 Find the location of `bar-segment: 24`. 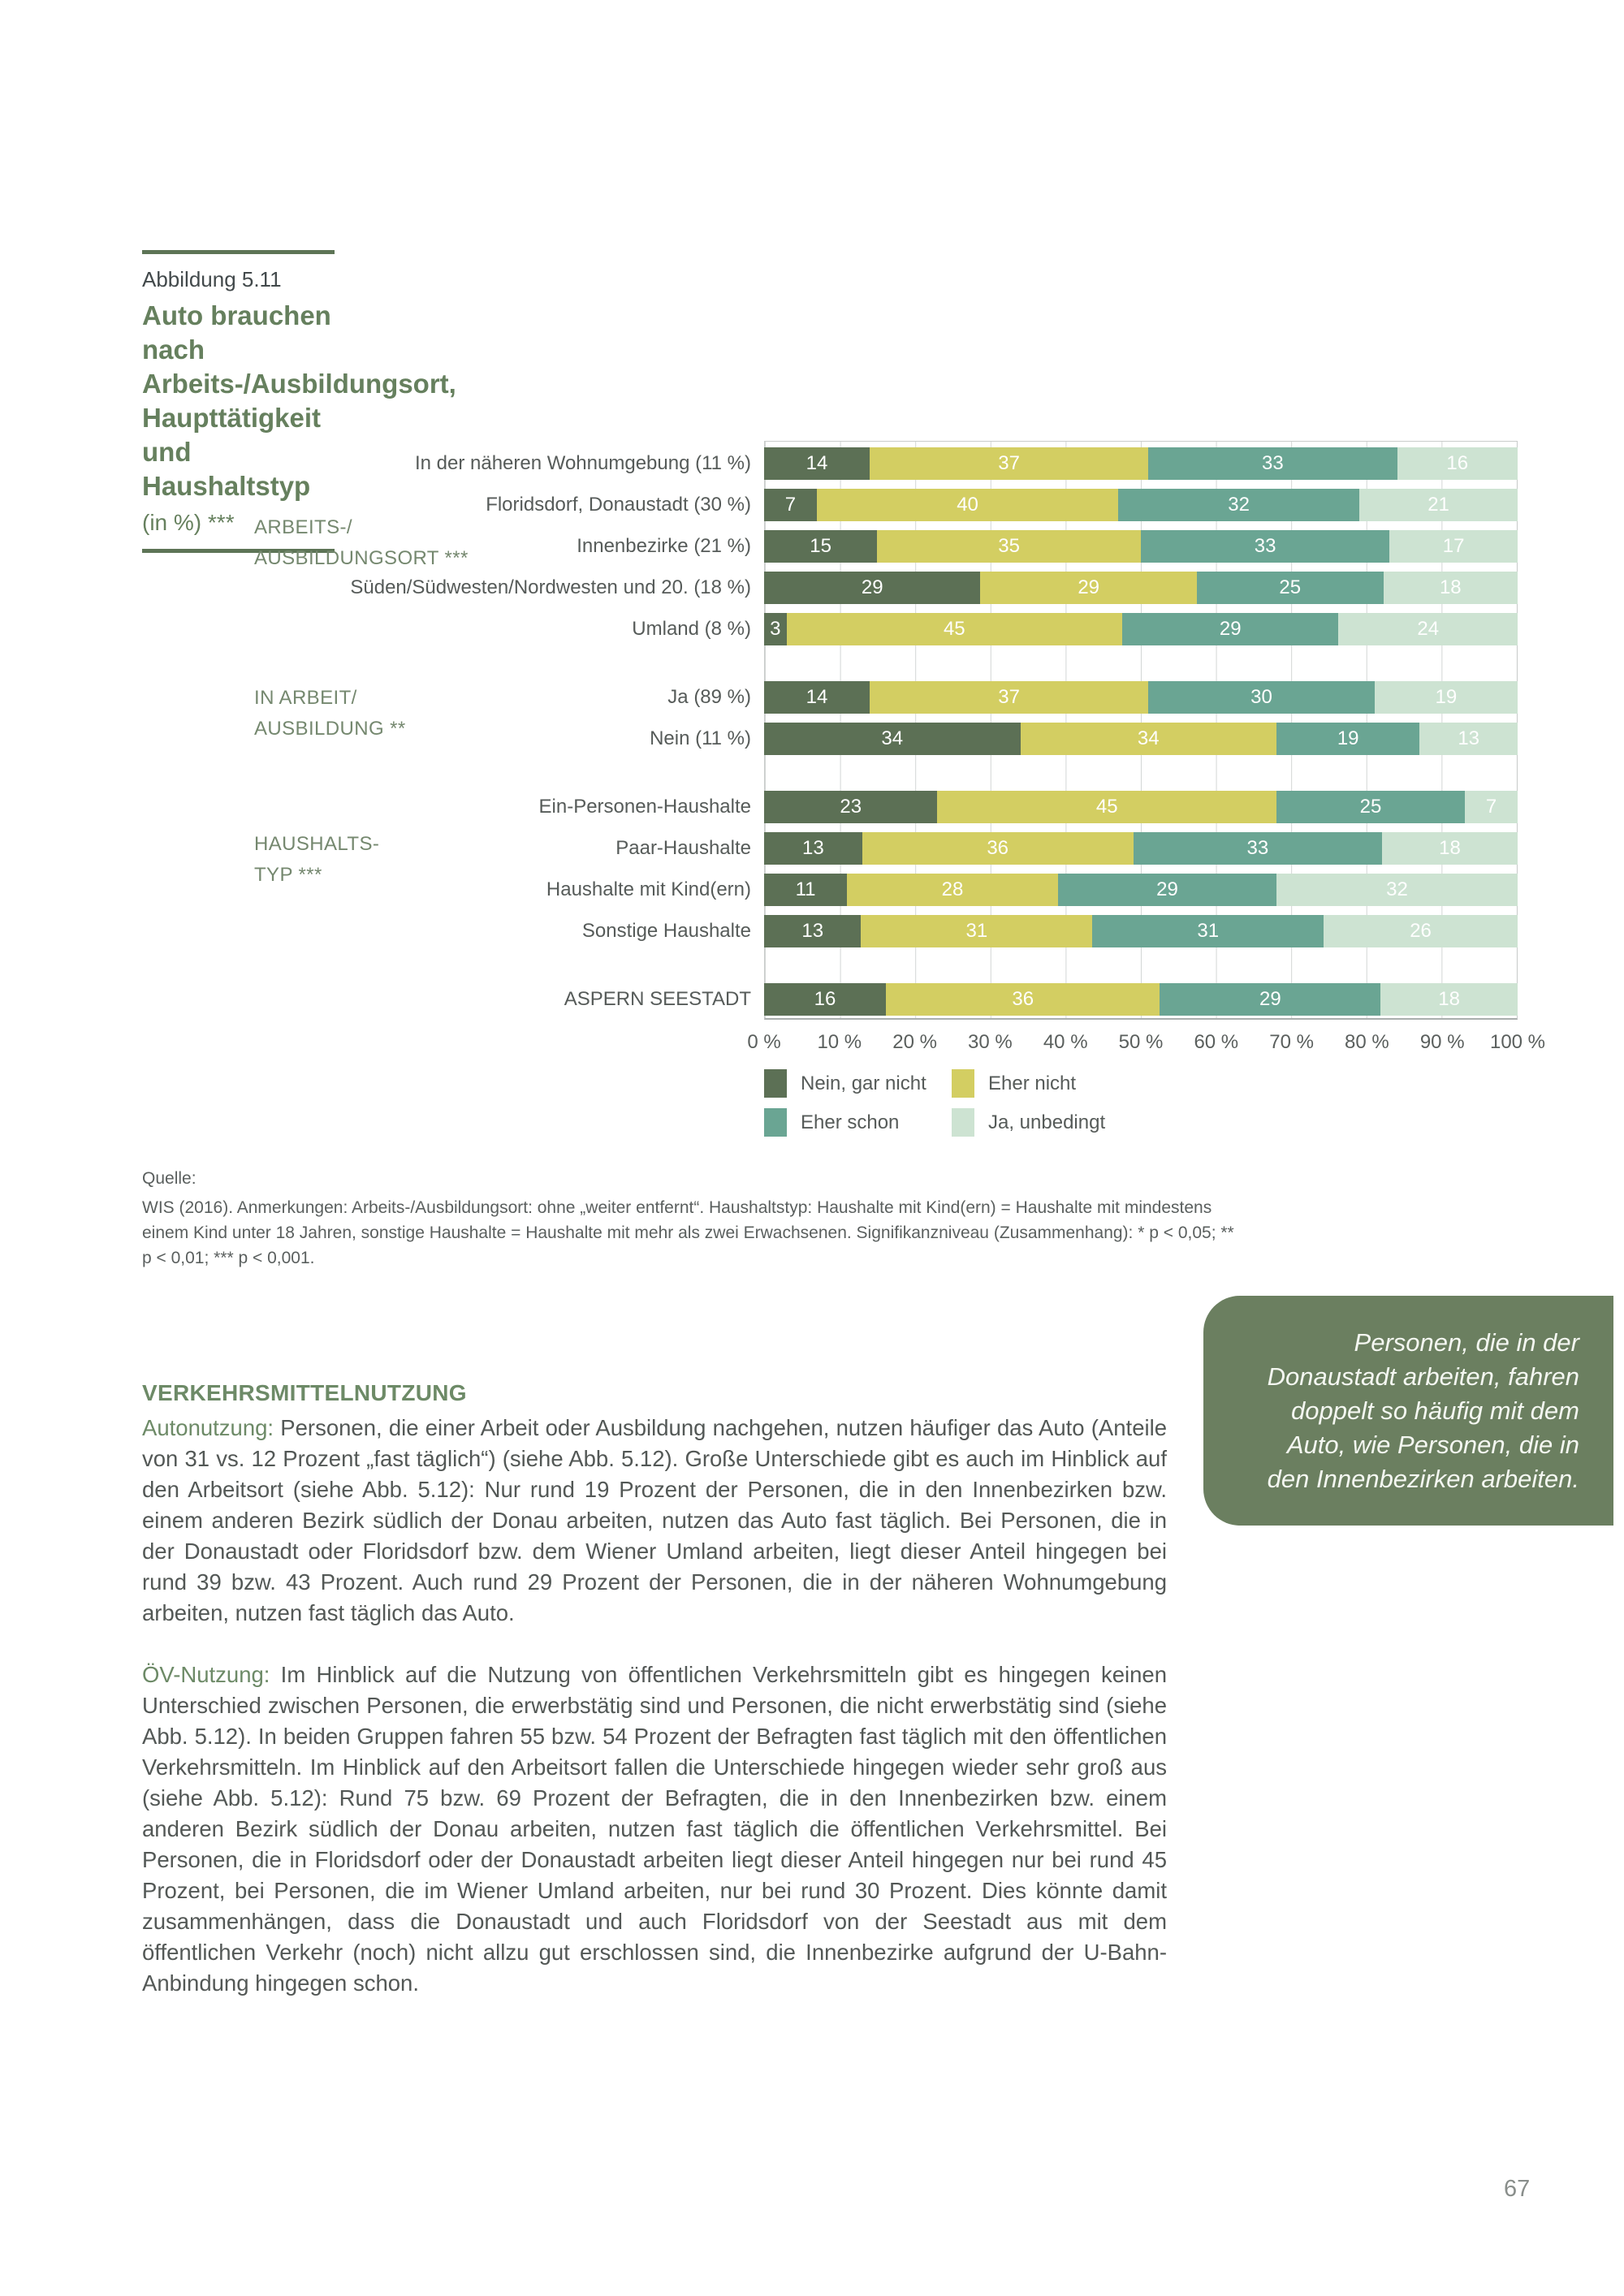

bar-segment: 24 is located at coordinates (1428, 628).